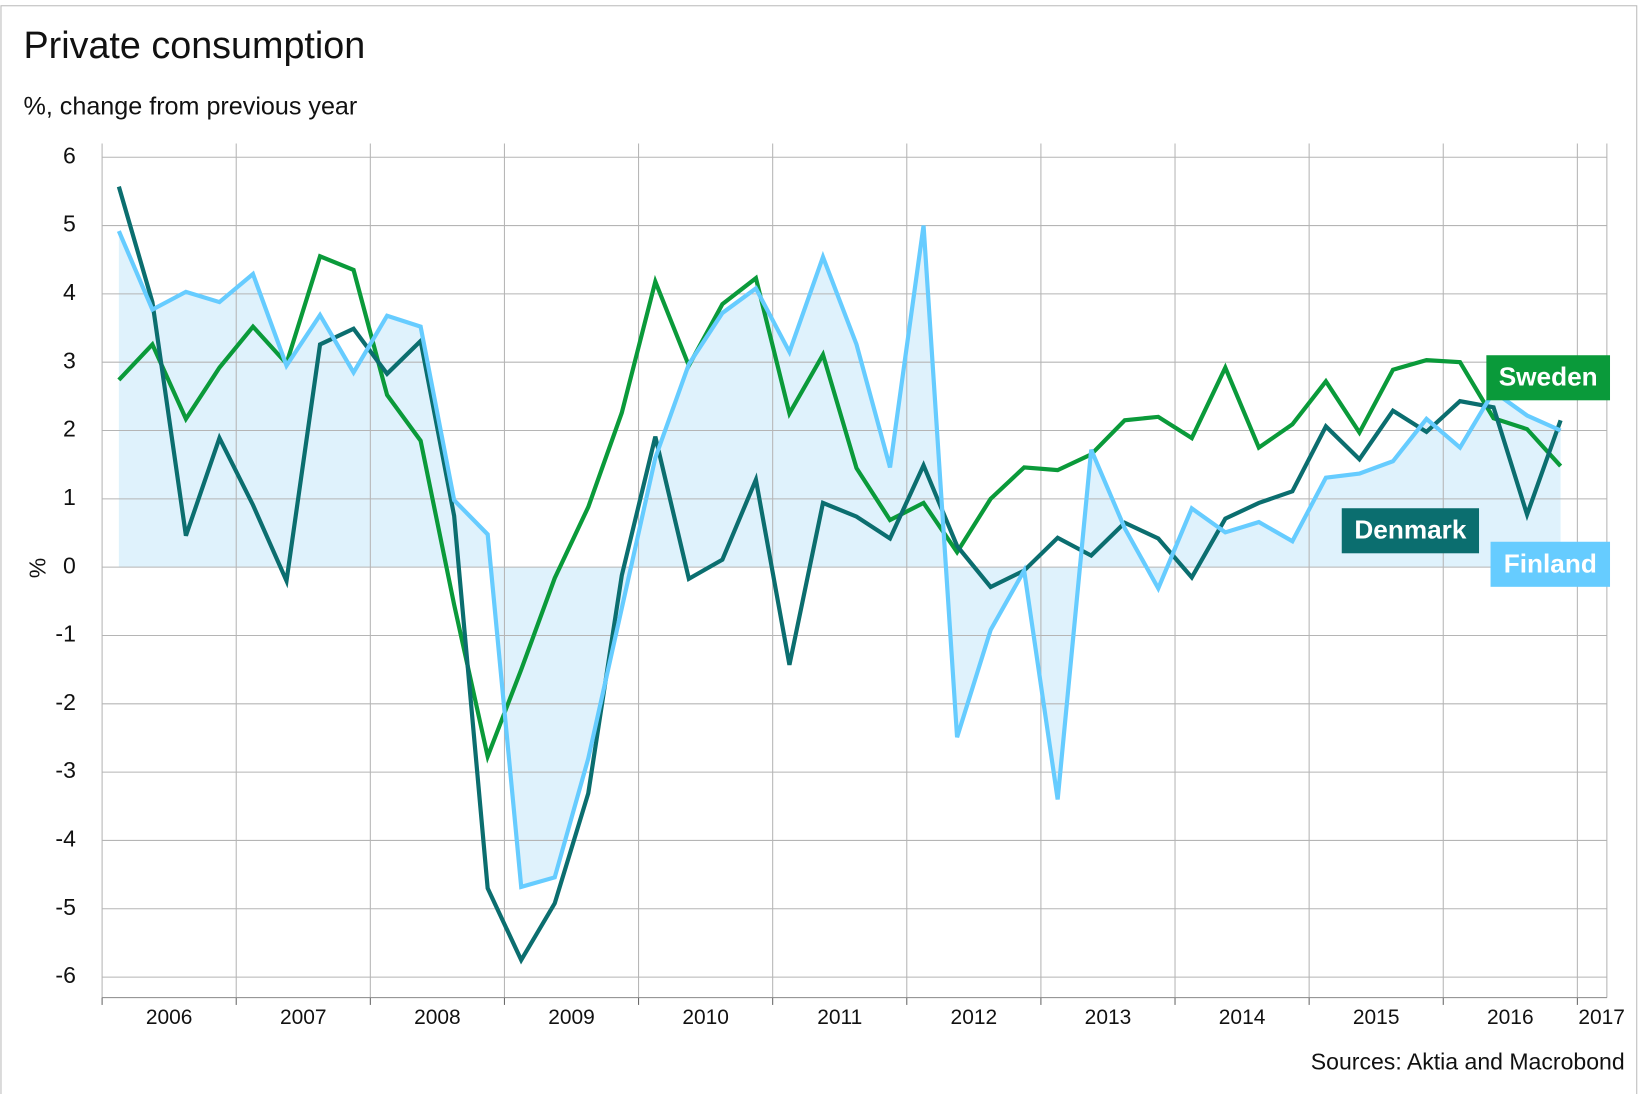  What do you see at coordinates (69, 224) in the screenshot?
I see `y-tick-label: 5` at bounding box center [69, 224].